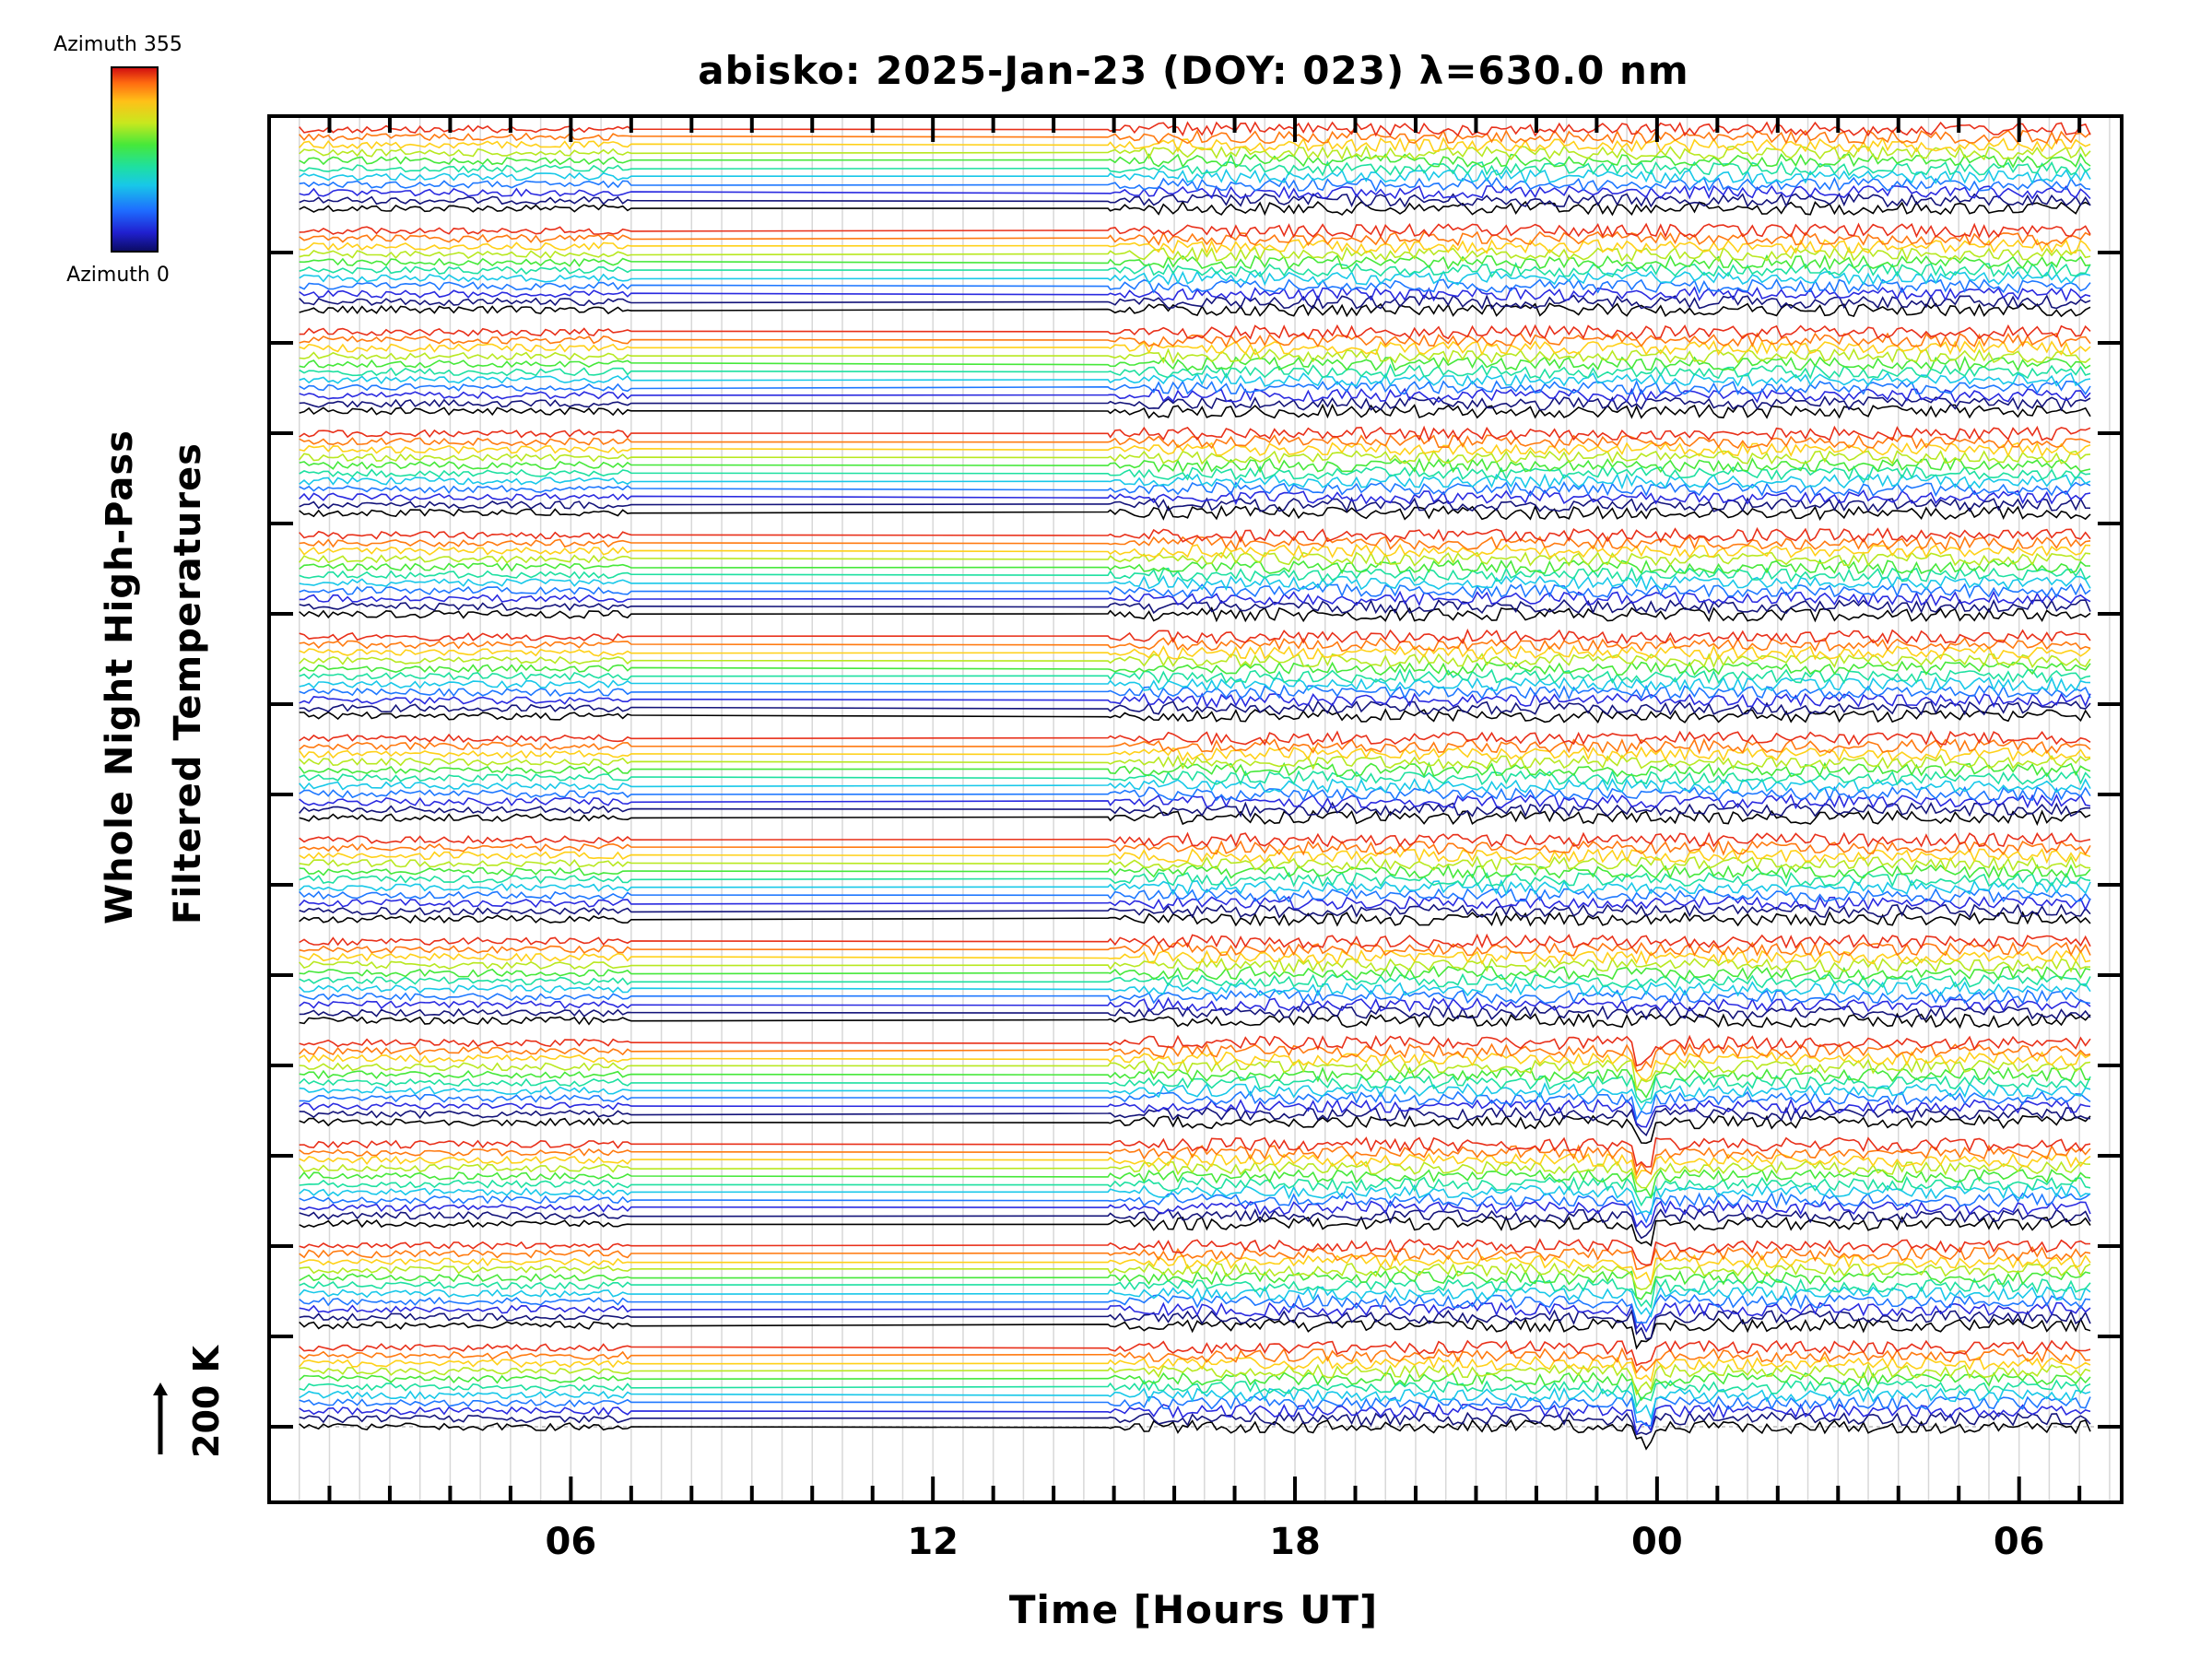 This screenshot has height=1659, width=2212. What do you see at coordinates (135, 159) in the screenshot?
I see `azimuth-colorbar` at bounding box center [135, 159].